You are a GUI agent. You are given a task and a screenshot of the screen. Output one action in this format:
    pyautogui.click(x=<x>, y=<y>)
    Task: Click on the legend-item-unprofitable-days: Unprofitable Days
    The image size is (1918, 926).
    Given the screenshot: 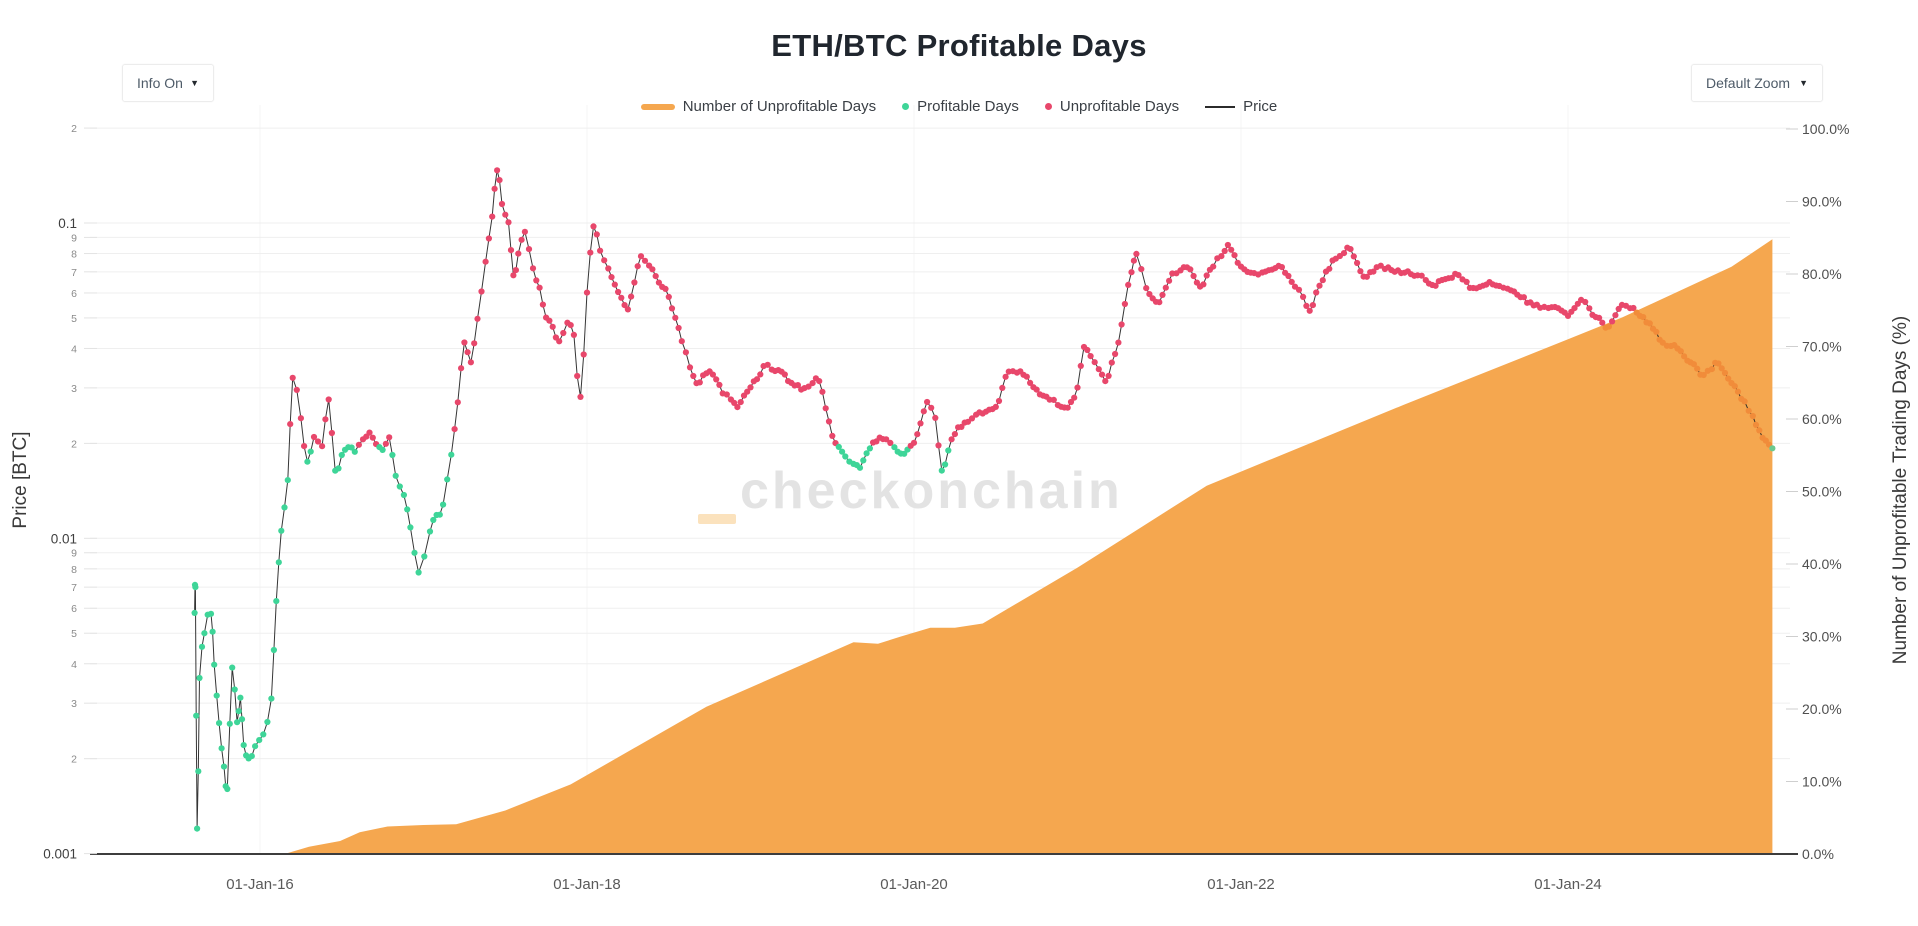 What is the action you would take?
    pyautogui.click(x=1111, y=106)
    